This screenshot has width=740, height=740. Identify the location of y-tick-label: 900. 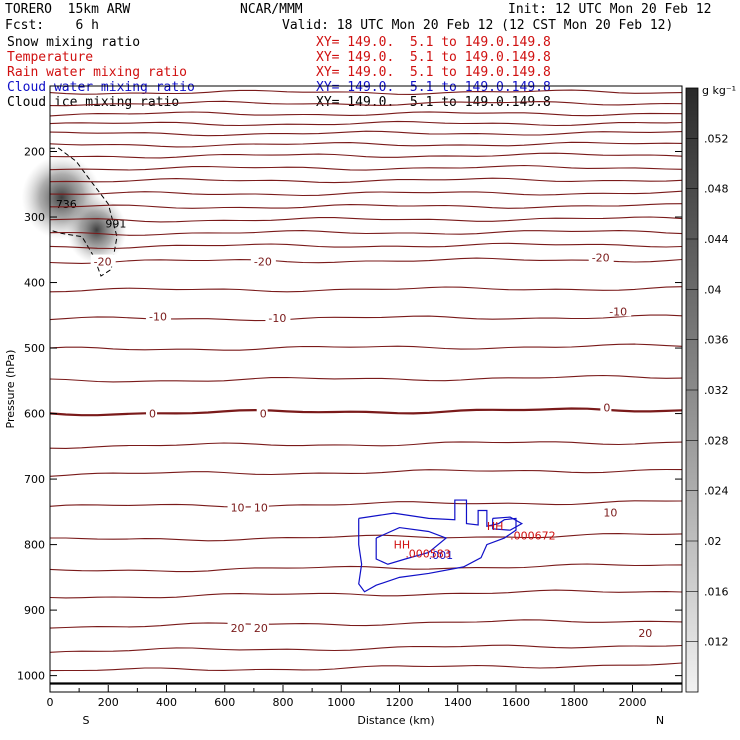
(34, 610).